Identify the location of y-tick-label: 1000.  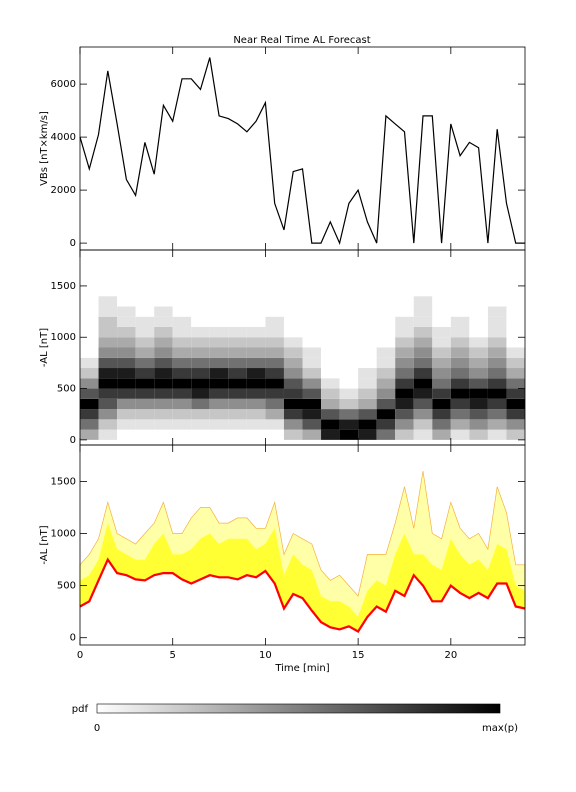
(63, 337).